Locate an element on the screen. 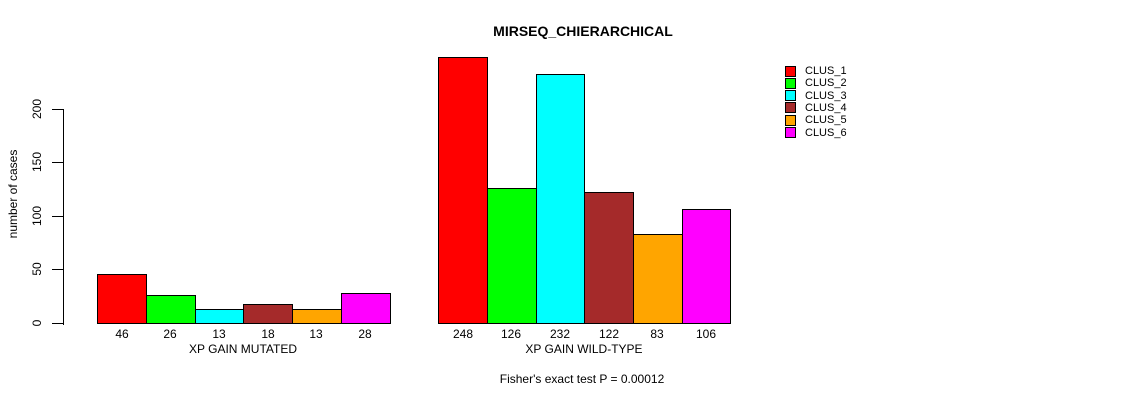  legend-item: CLUS_5 is located at coordinates (816, 120).